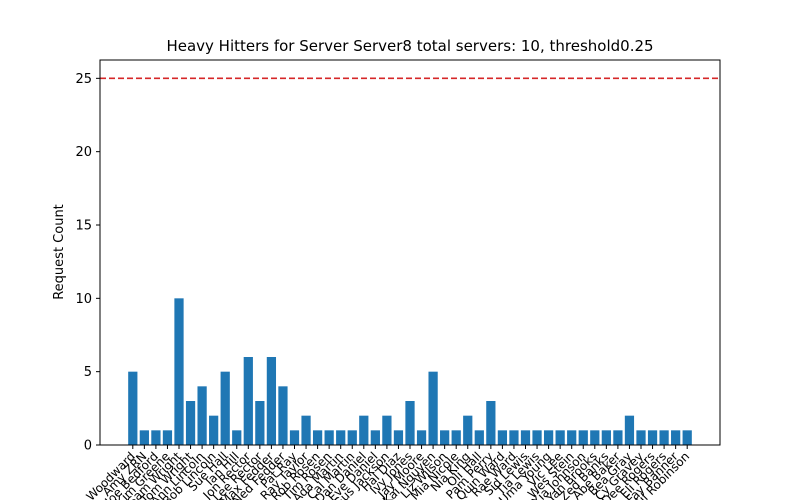 This screenshot has height=500, width=800. I want to click on y-tick-label: 0, so click(88, 446).